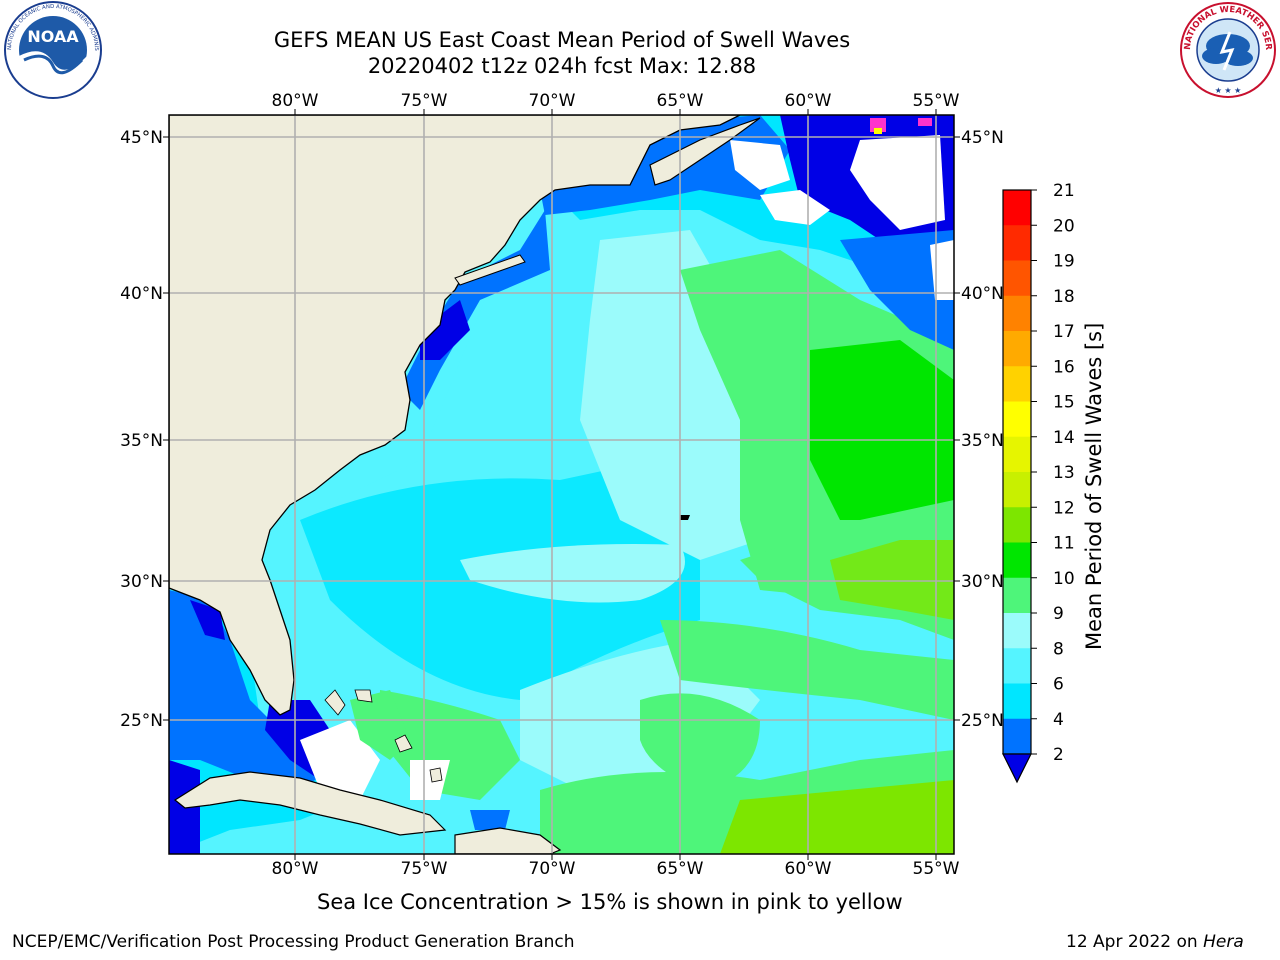 This screenshot has height=960, width=1280. What do you see at coordinates (141, 582) in the screenshot?
I see `lat-label-left: 30°N` at bounding box center [141, 582].